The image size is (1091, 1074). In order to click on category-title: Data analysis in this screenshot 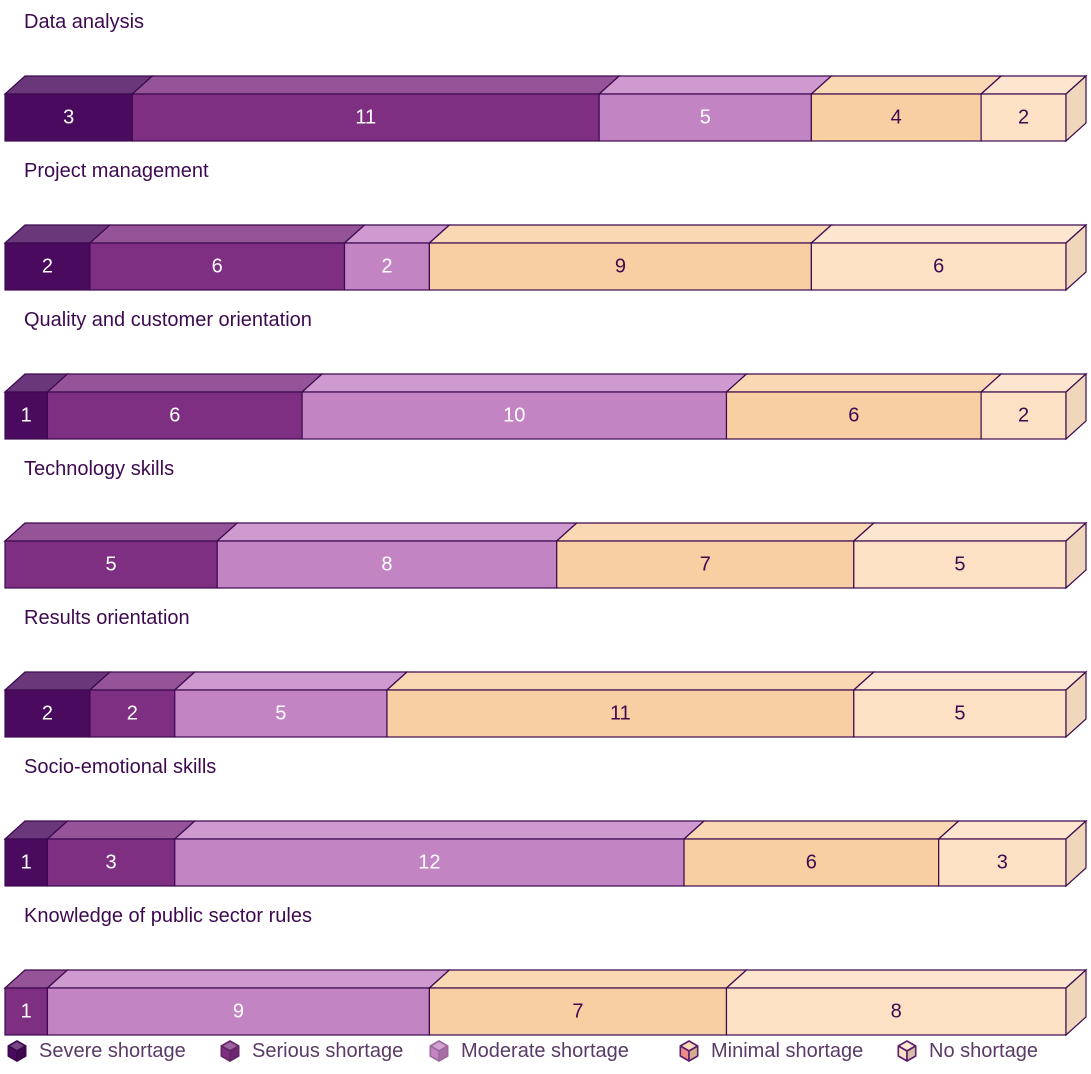, I will do `click(84, 22)`.